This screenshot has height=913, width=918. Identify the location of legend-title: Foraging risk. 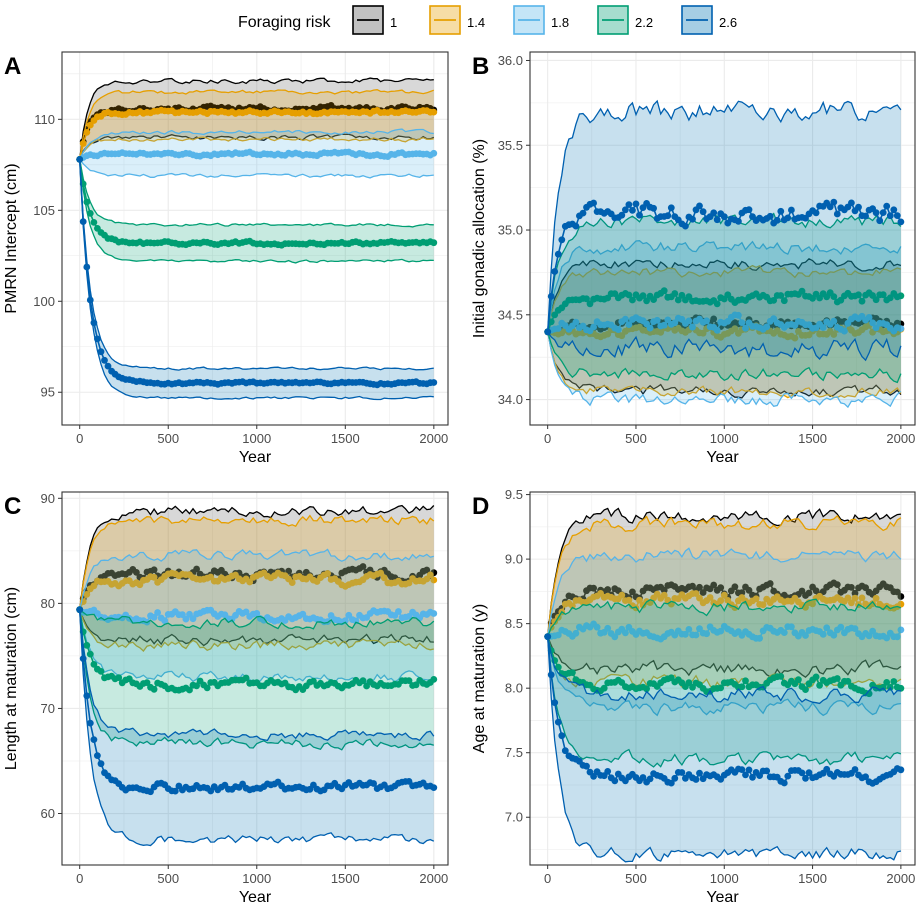
(284, 22).